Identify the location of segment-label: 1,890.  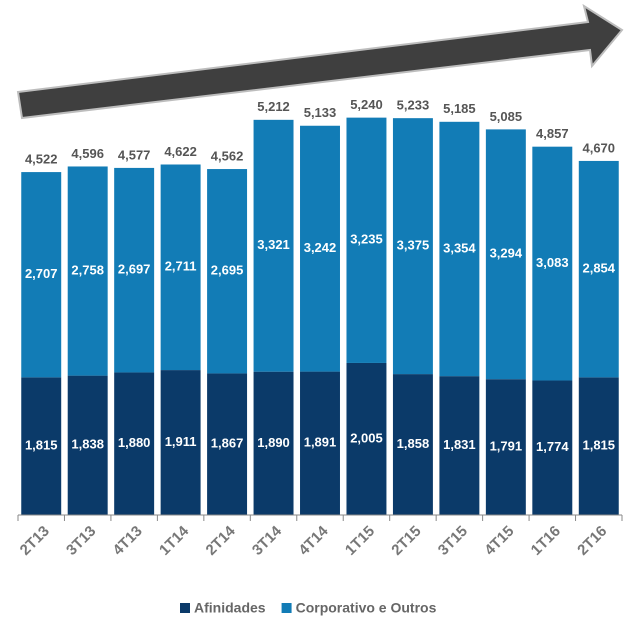
(273, 442).